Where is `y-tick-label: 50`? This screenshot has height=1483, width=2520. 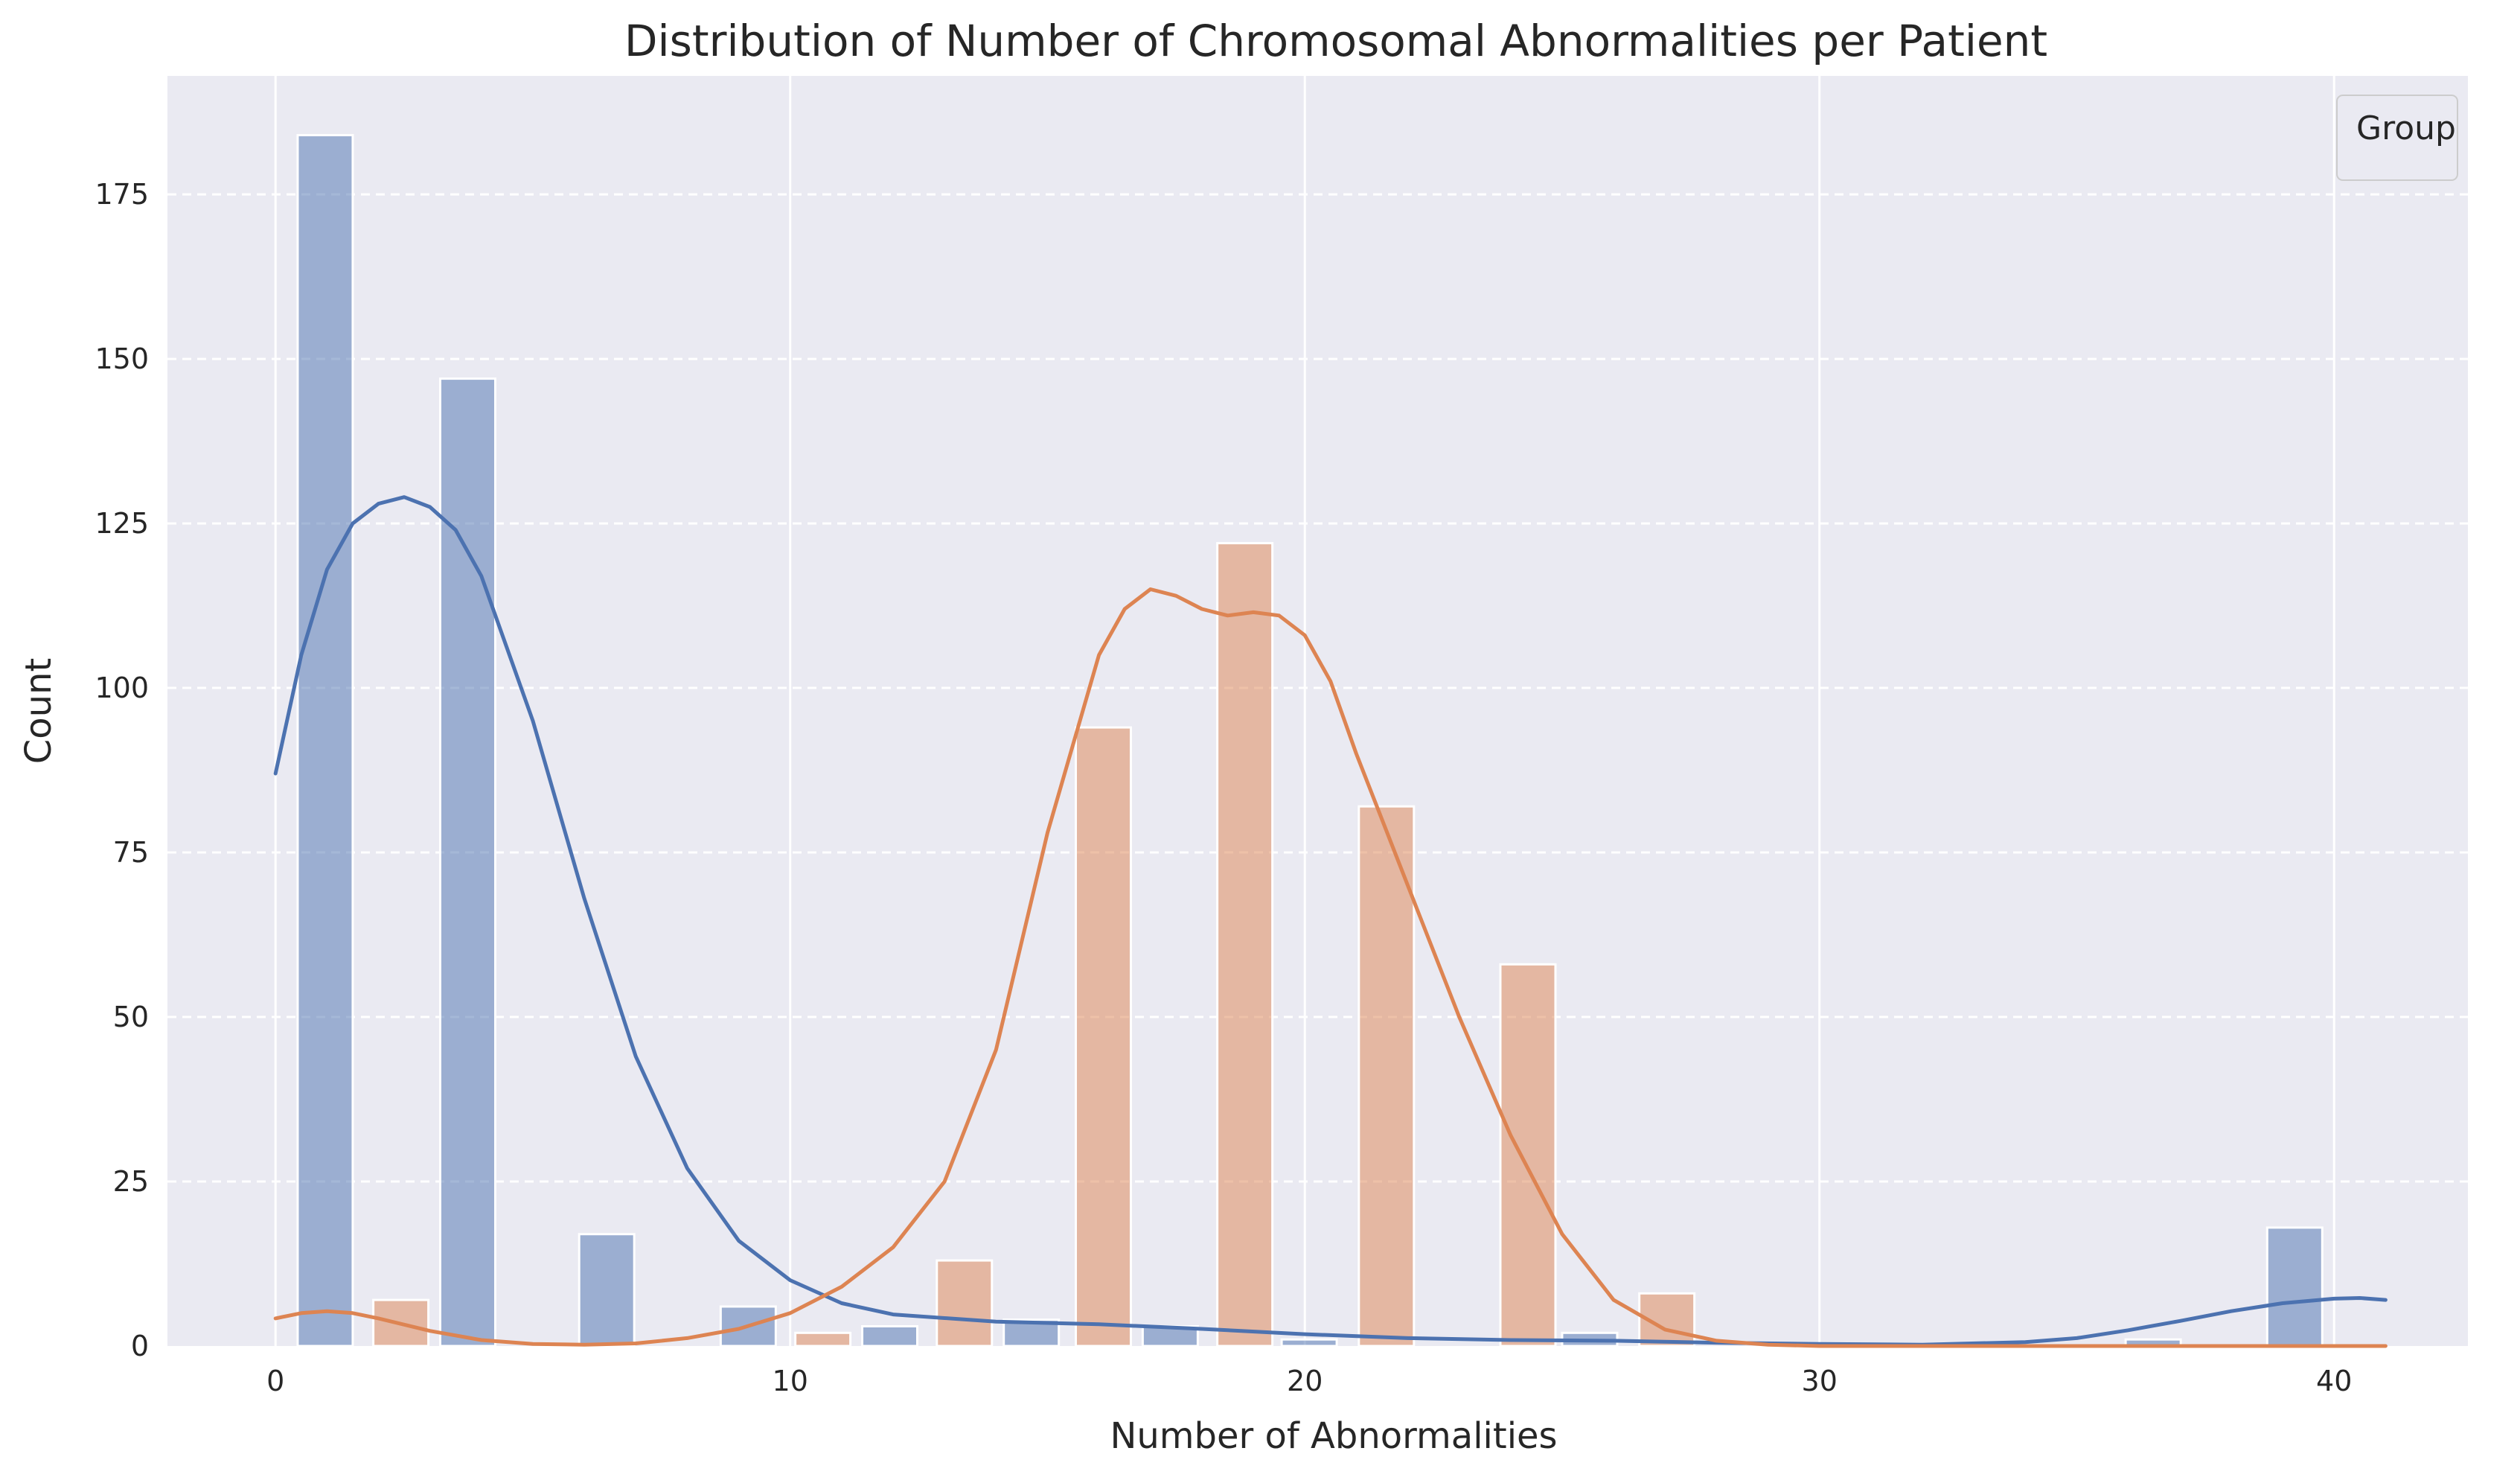
y-tick-label: 50 is located at coordinates (131, 1017).